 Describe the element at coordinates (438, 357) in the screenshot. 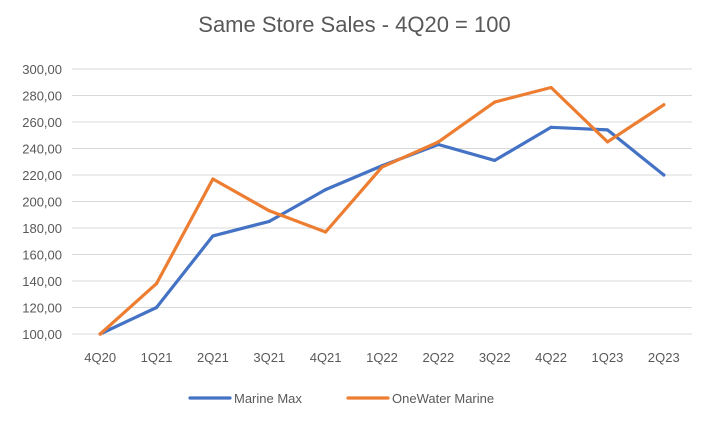

I see `x-tick-label: 2Q22` at that location.